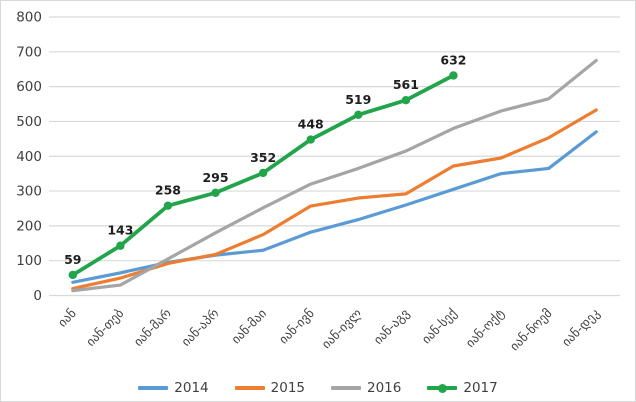  What do you see at coordinates (341, 329) in the screenshot?
I see `x-axis-tick-label: იან-ივლ` at bounding box center [341, 329].